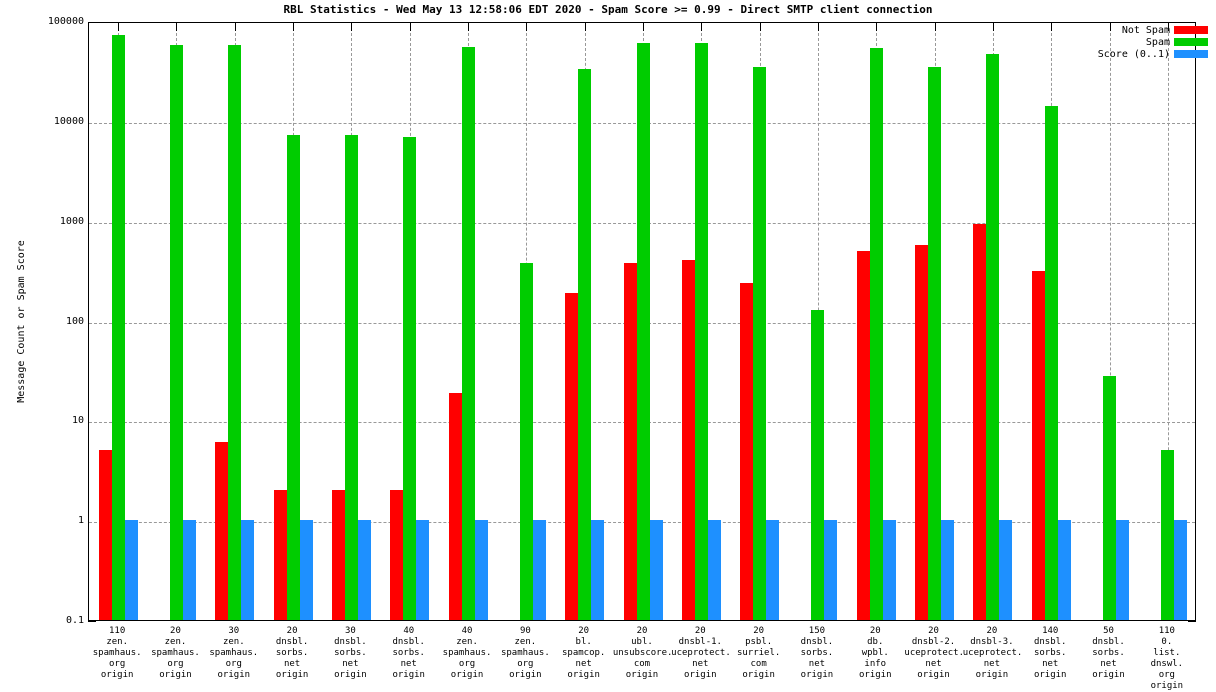 The height and width of the screenshot is (692, 1216). What do you see at coordinates (292, 653) in the screenshot?
I see `x-tick-label: 20 dnsbl. sorbs. net origin` at bounding box center [292, 653].